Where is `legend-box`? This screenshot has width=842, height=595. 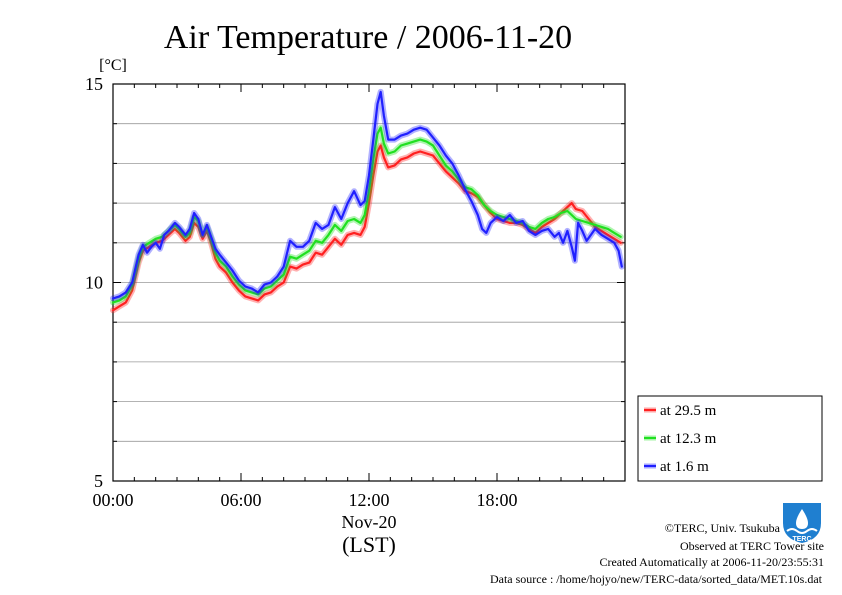
legend-box is located at coordinates (730, 438).